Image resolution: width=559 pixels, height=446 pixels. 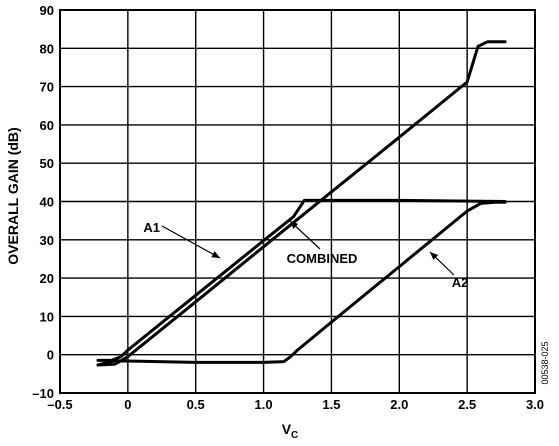 I want to click on y-tick-labels: –10 0 10 20 30 40 50 60 70 80 90, so click(x=43, y=202).